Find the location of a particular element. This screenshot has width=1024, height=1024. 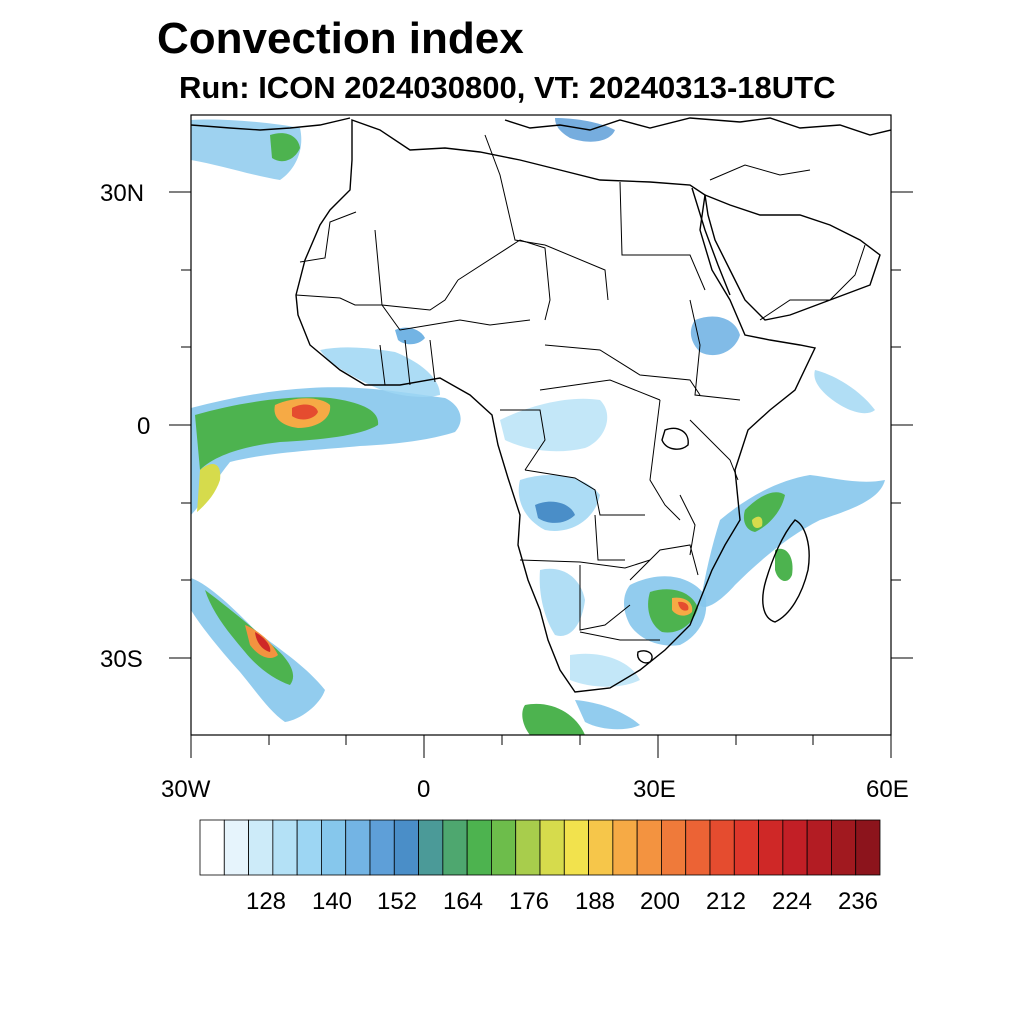

convection-south-band is located at coordinates (553, 719).